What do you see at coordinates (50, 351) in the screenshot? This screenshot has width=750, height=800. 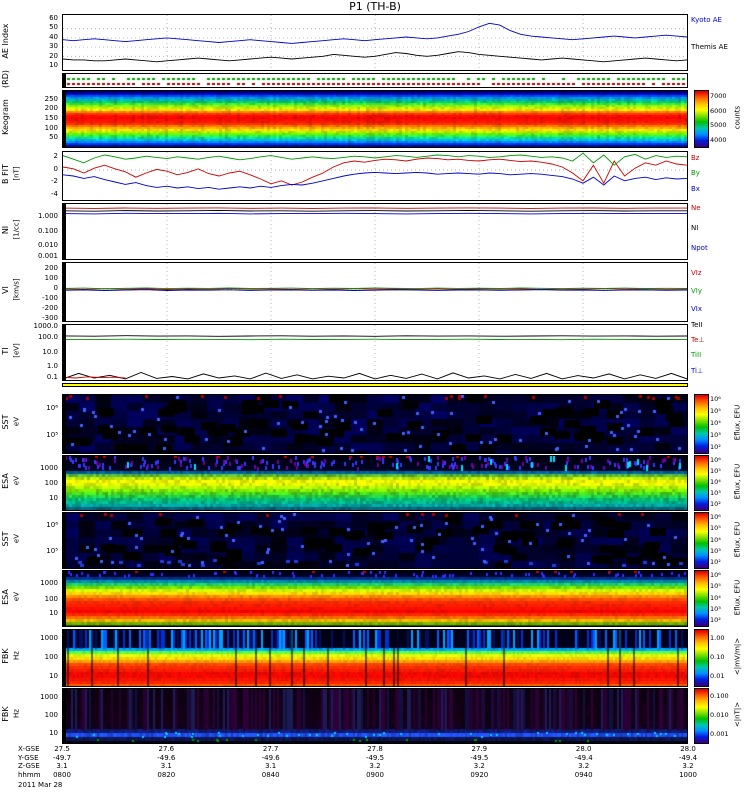 I see `y-tick-label: 10.0` at bounding box center [50, 351].